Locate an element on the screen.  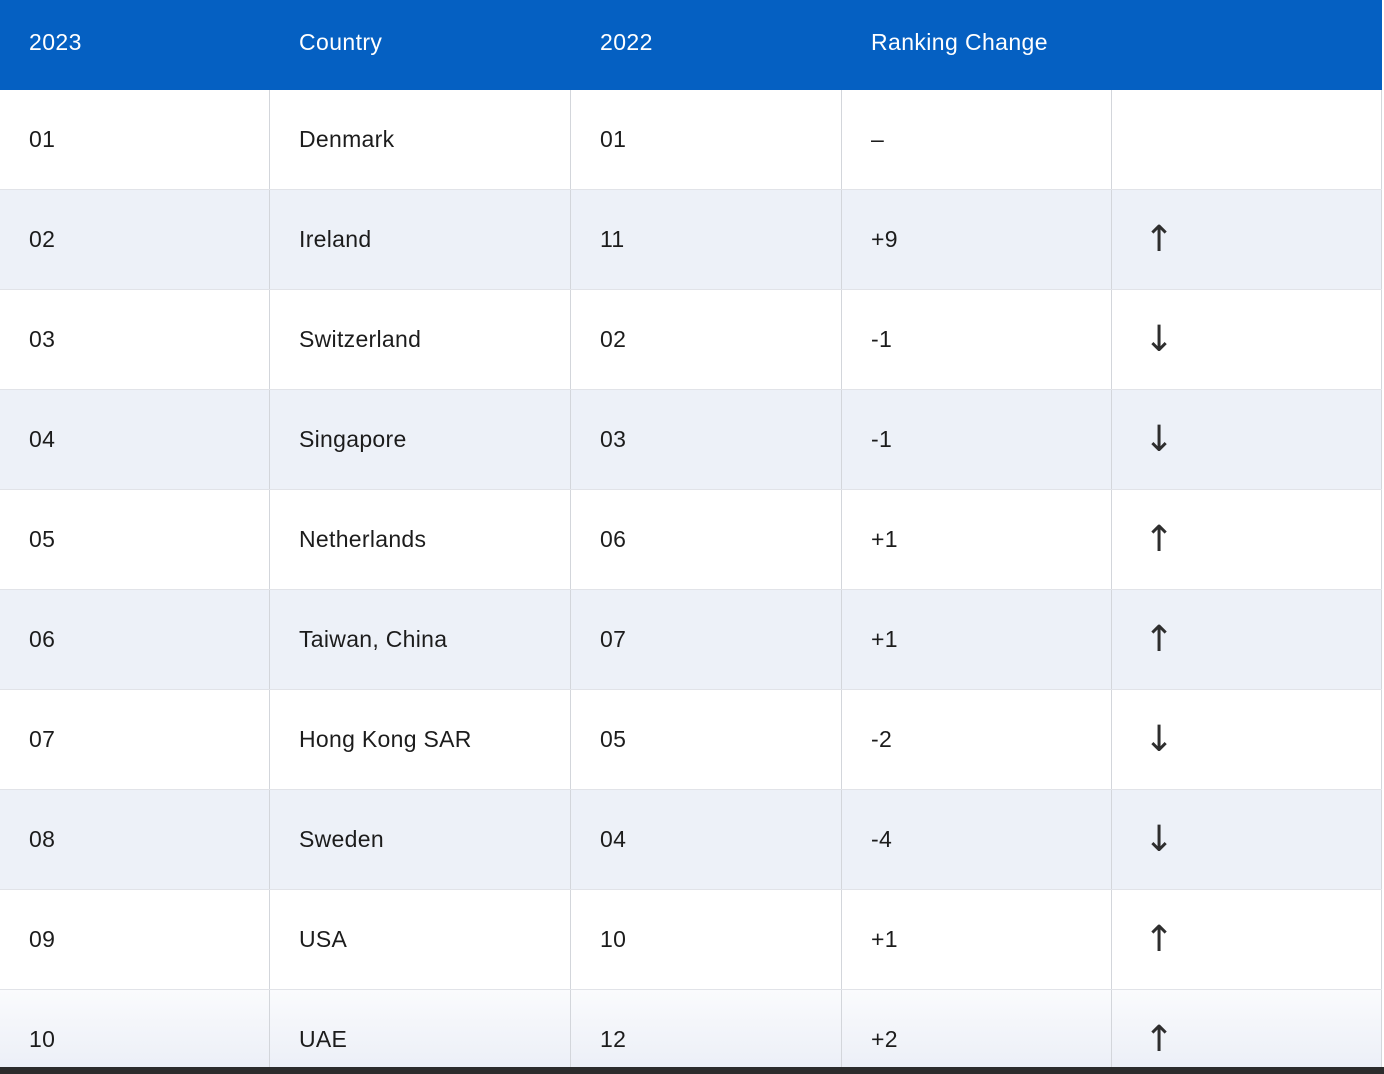
rank-2023-cell: 05 is located at coordinates (135, 539).